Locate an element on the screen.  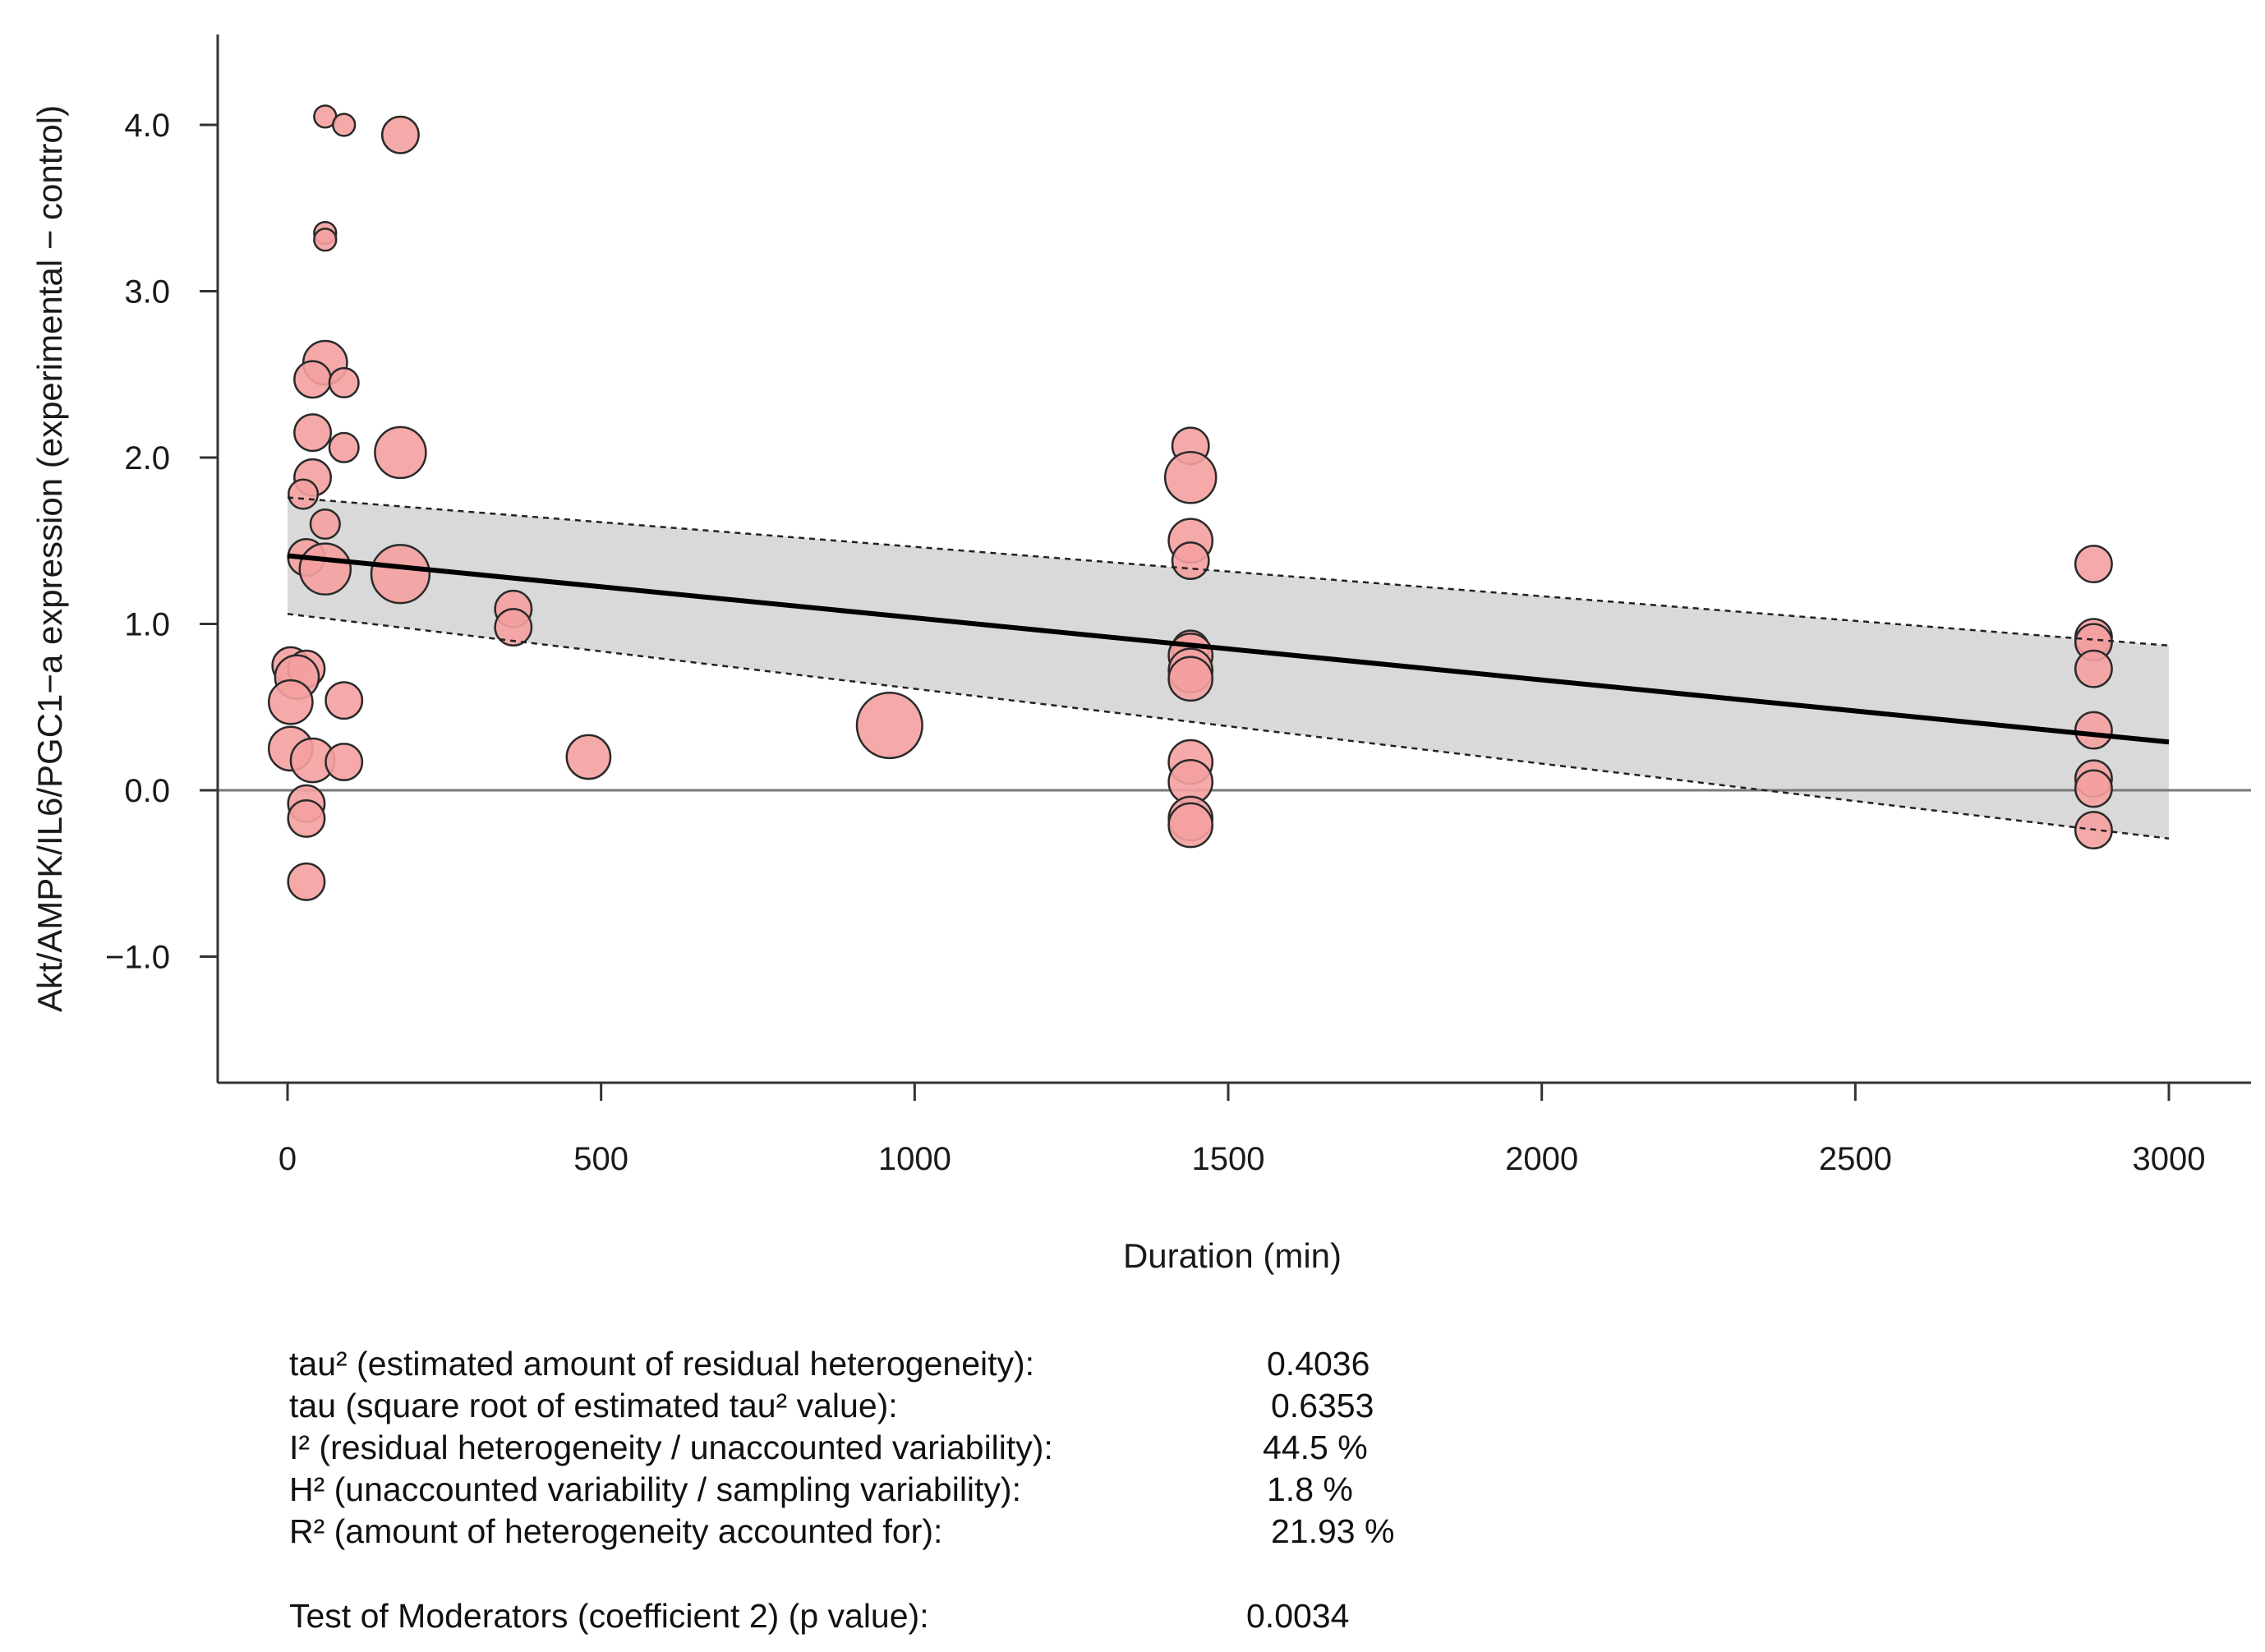
stat-value: 0.6353 is located at coordinates (1322, 1405).